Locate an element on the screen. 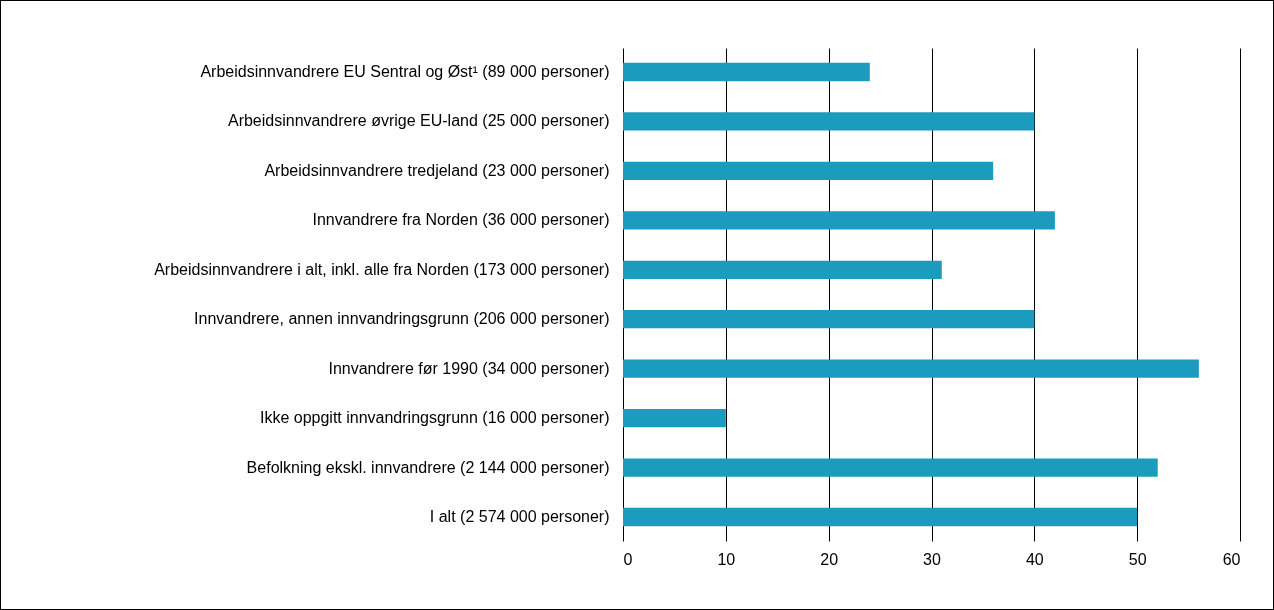  x-tick-label: 50 is located at coordinates (1137, 559).